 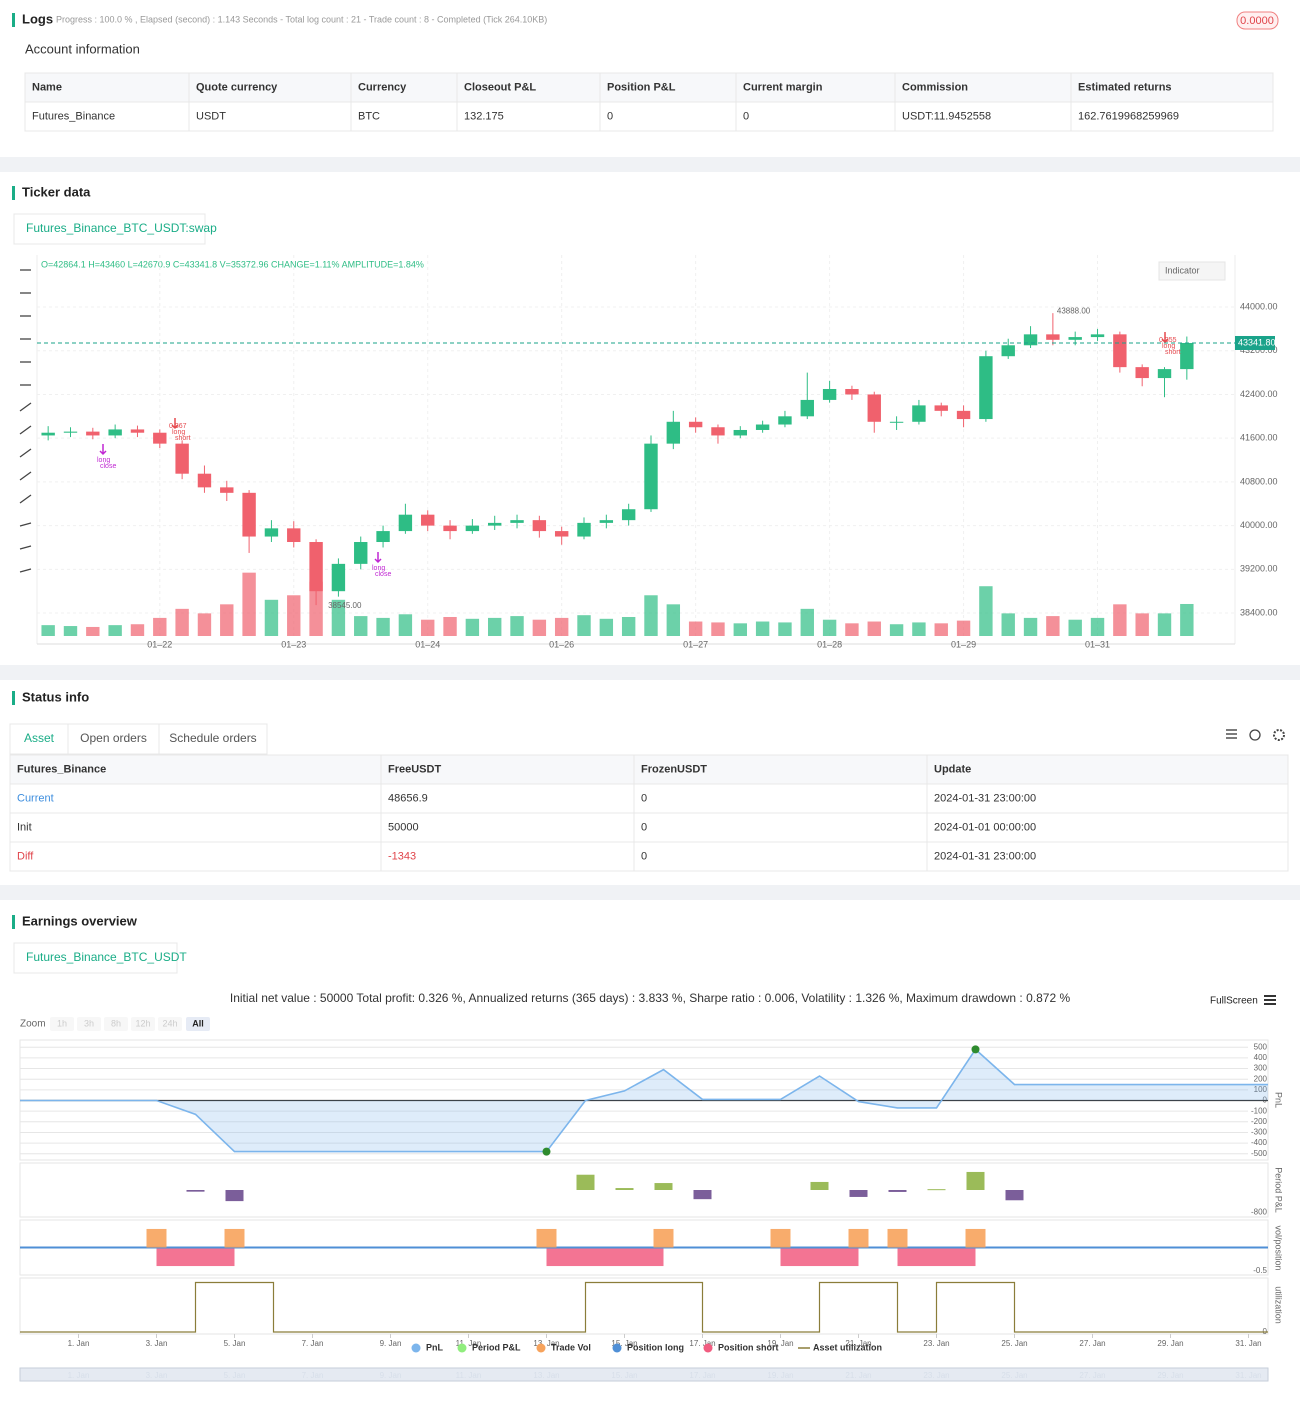 I want to click on tab-label: Schedule orders, so click(x=212, y=738).